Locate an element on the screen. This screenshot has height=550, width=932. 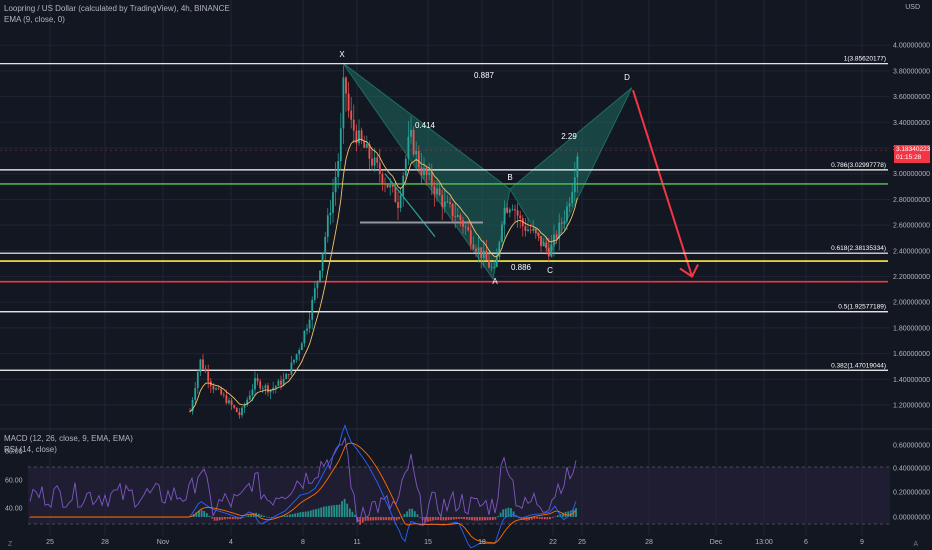
x-tick-label: 4 is located at coordinates (231, 542).